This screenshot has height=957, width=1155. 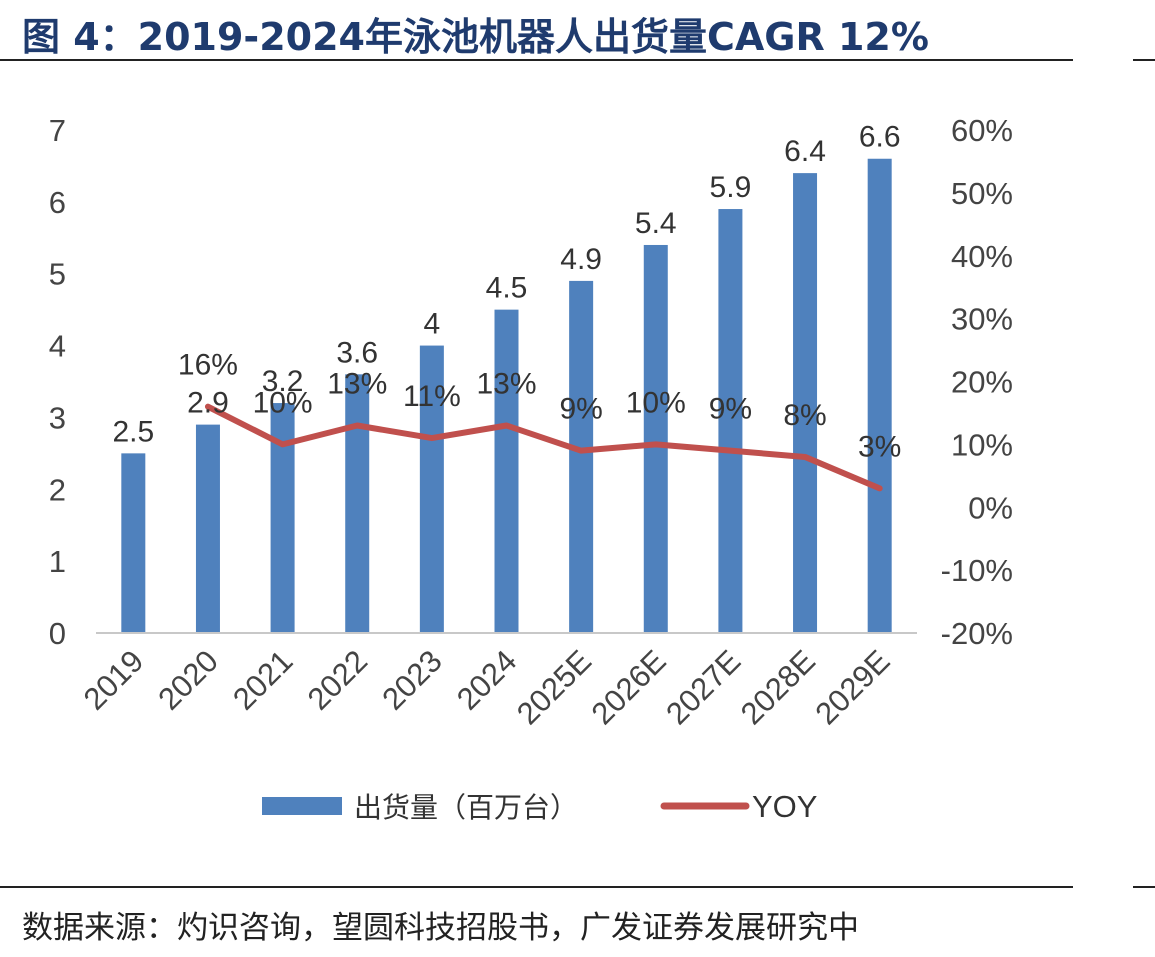 I want to click on bar-label-2019: 2.5, so click(x=133, y=431).